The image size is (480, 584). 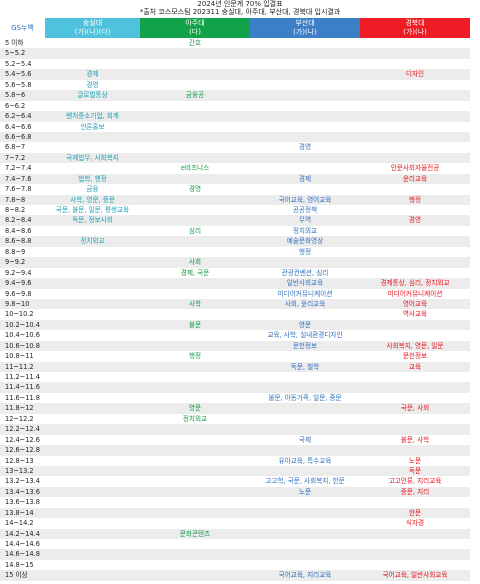 I want to click on cell: 국문, 사회, so click(x=415, y=408).